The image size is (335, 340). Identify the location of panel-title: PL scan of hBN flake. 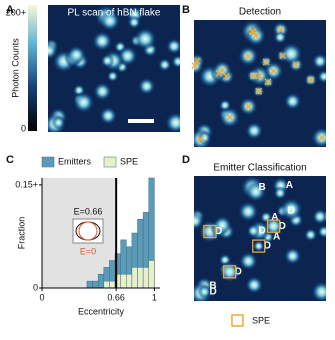
(113, 13).